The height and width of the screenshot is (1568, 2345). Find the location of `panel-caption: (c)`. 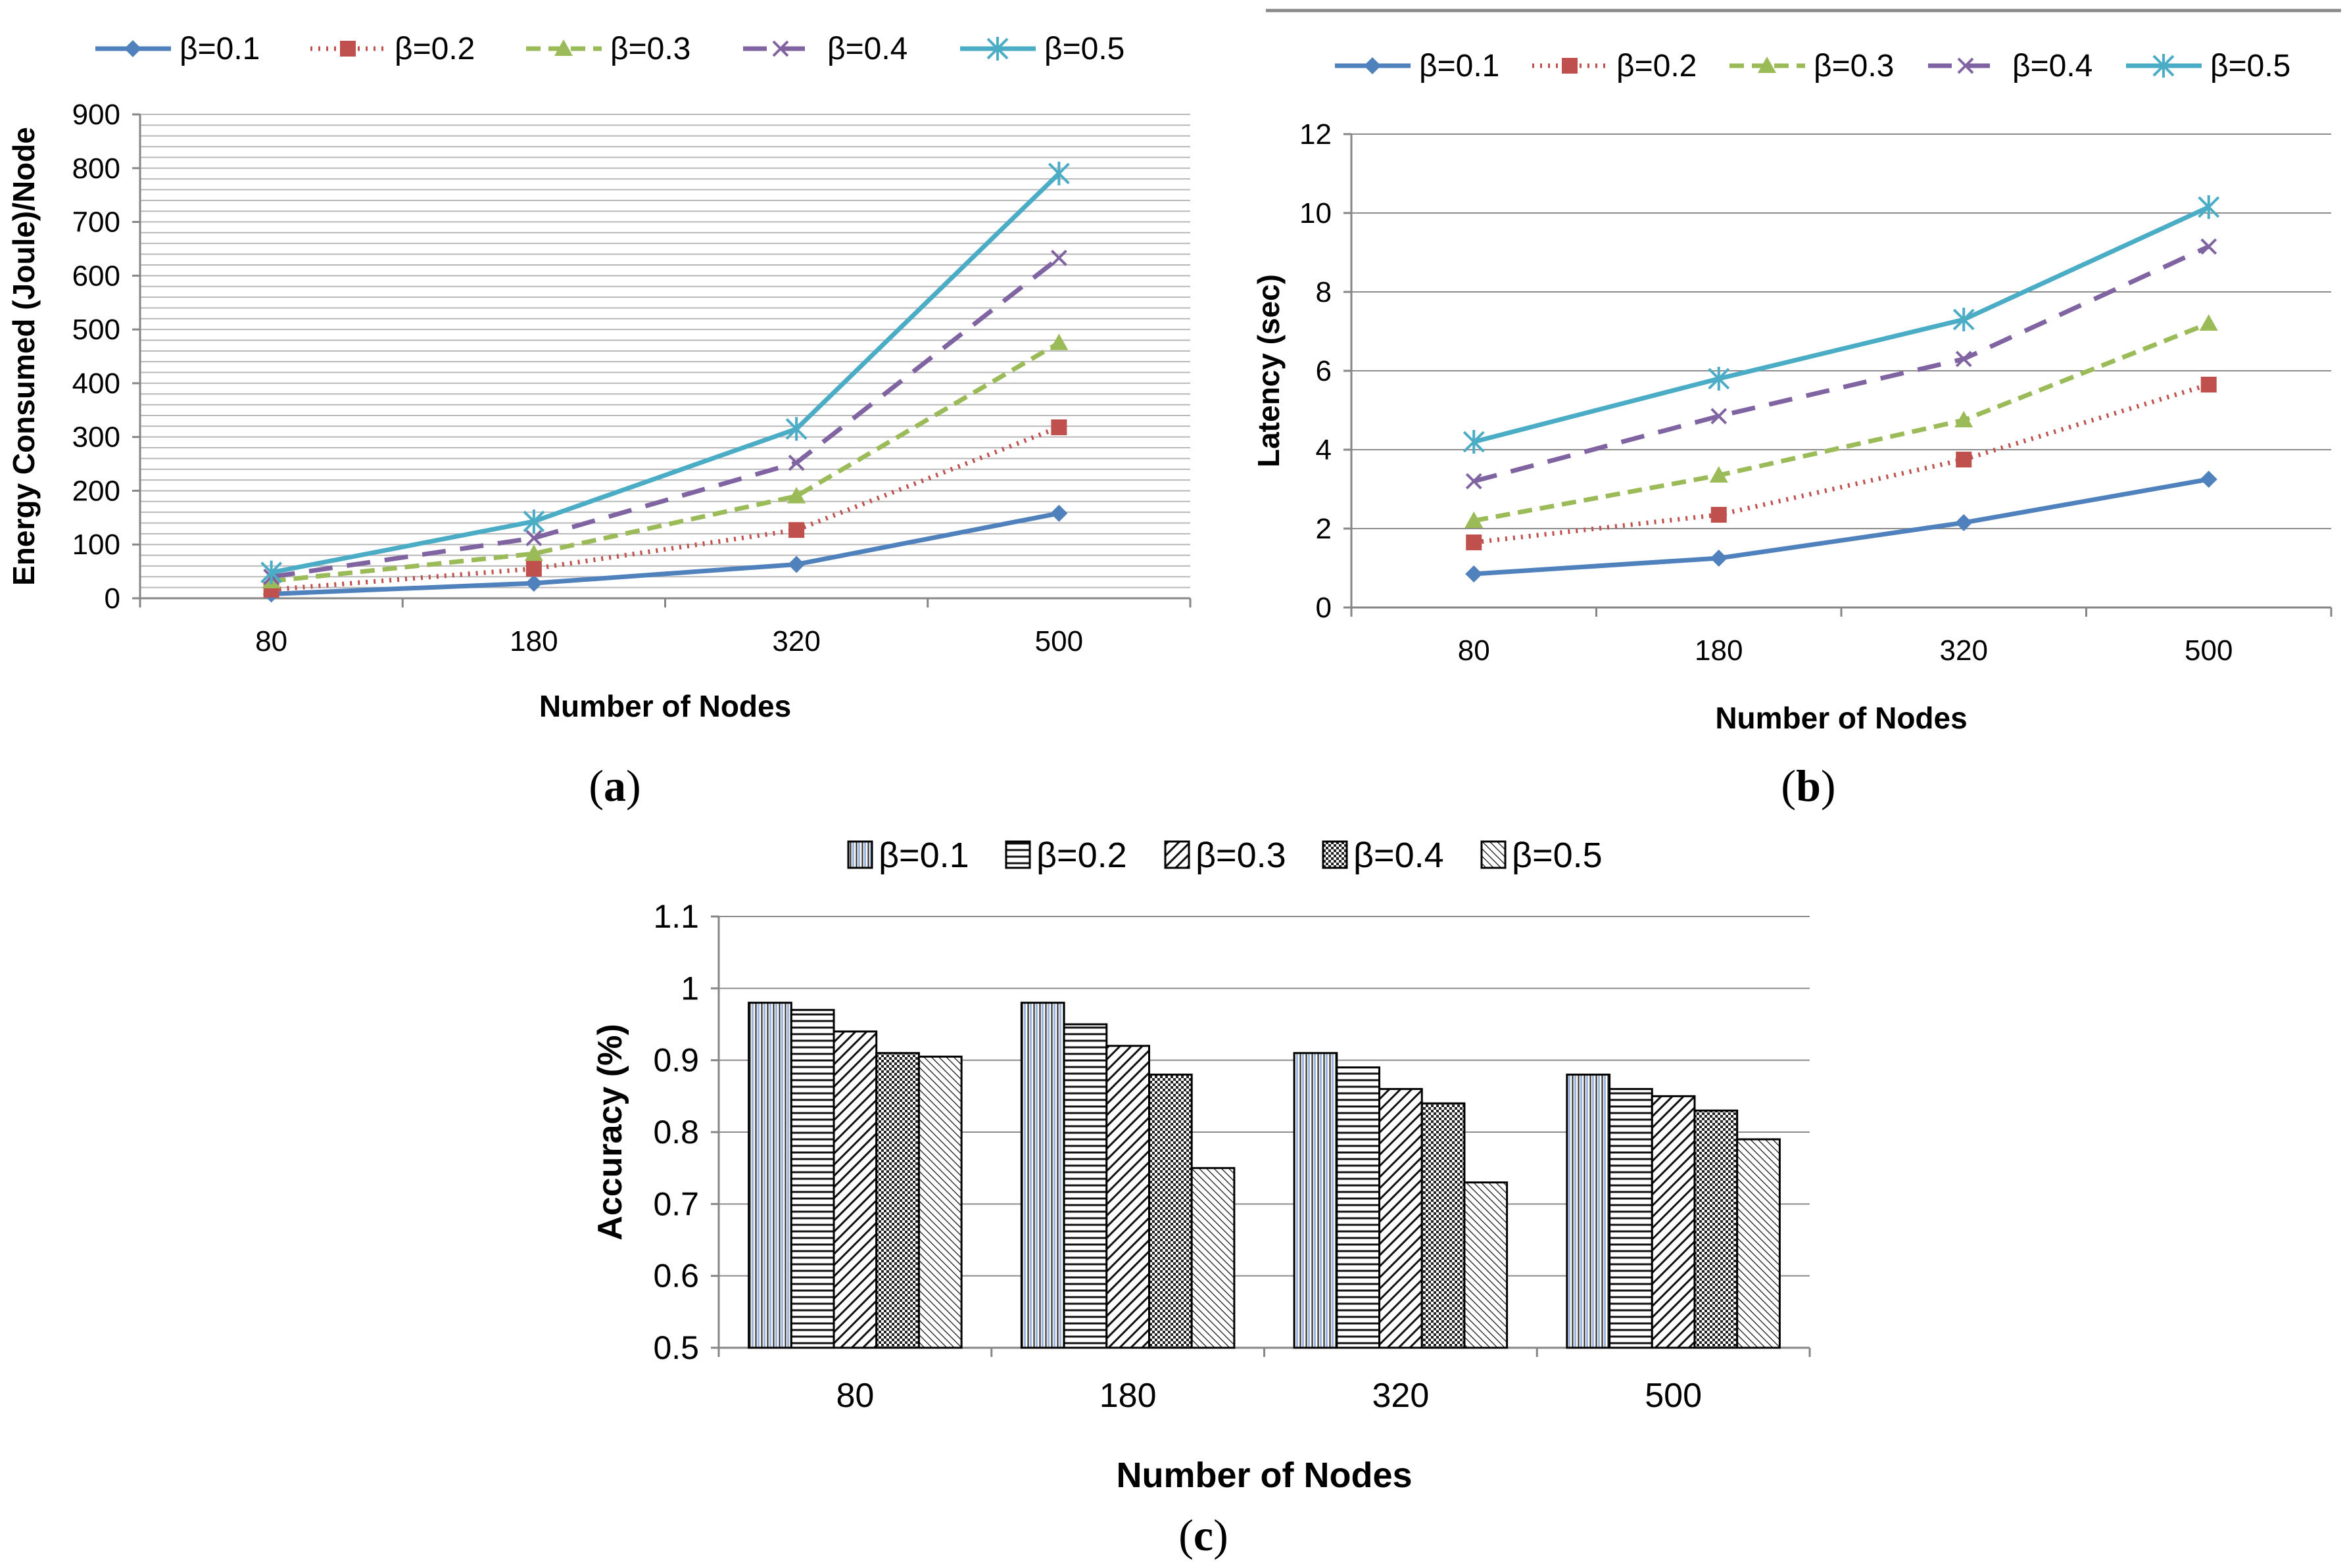

panel-caption: (c) is located at coordinates (1203, 1535).